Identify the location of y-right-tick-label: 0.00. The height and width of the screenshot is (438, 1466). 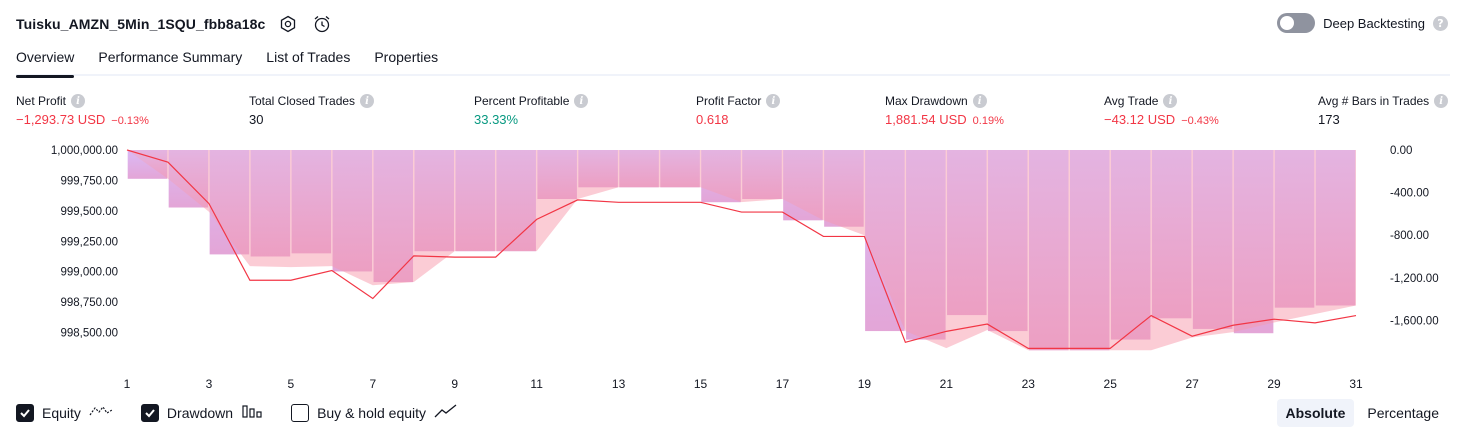
(1401, 151).